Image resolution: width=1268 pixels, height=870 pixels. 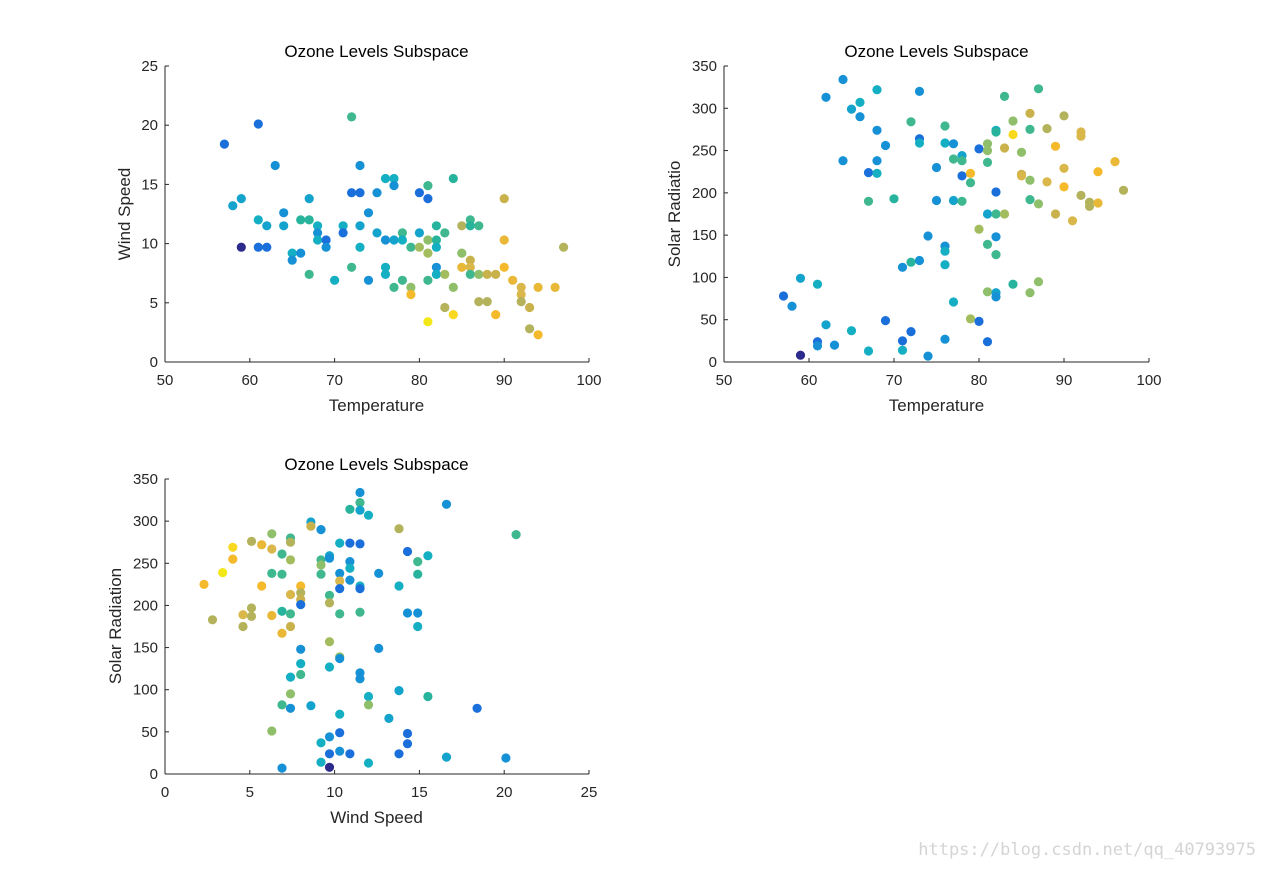 I want to click on y-tick-label: 100, so click(x=145, y=690).